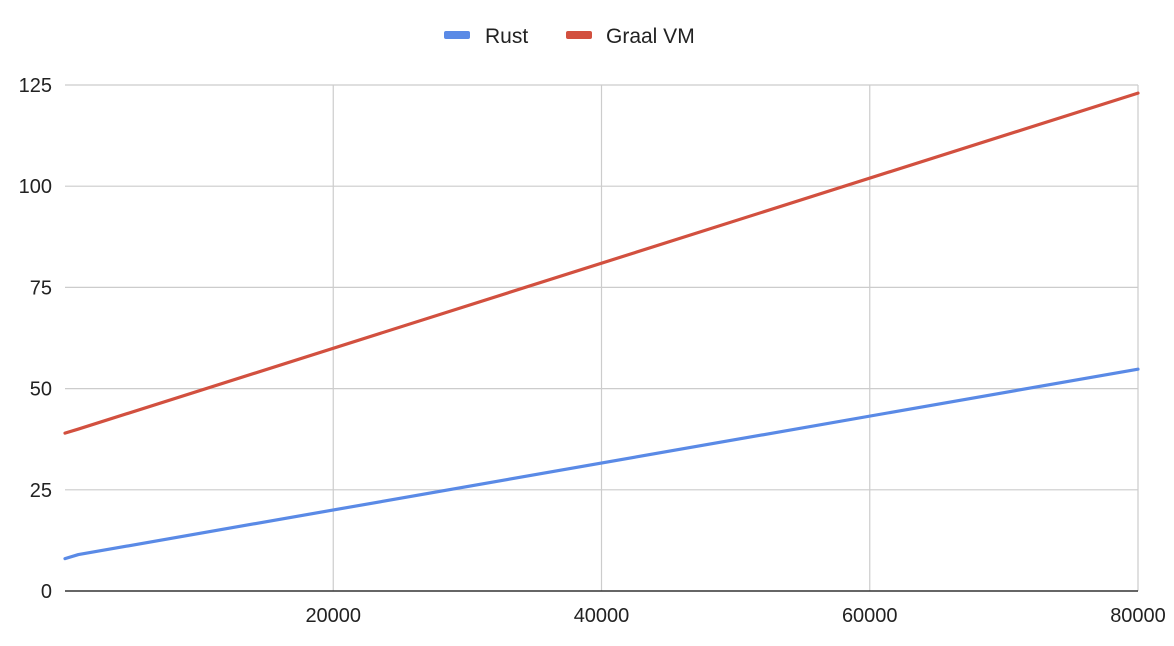  I want to click on x-tick-label: 20000, so click(333, 616).